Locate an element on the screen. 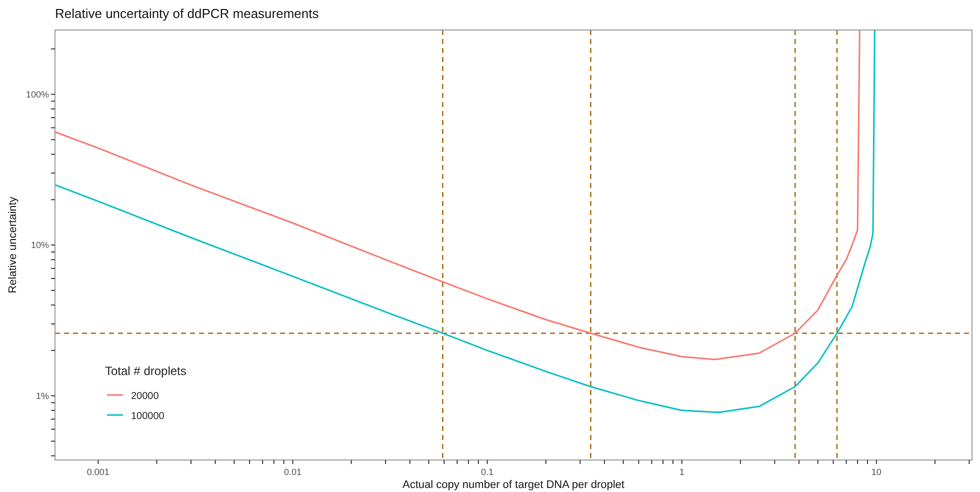  y-tick-label: 1% is located at coordinates (42, 395).